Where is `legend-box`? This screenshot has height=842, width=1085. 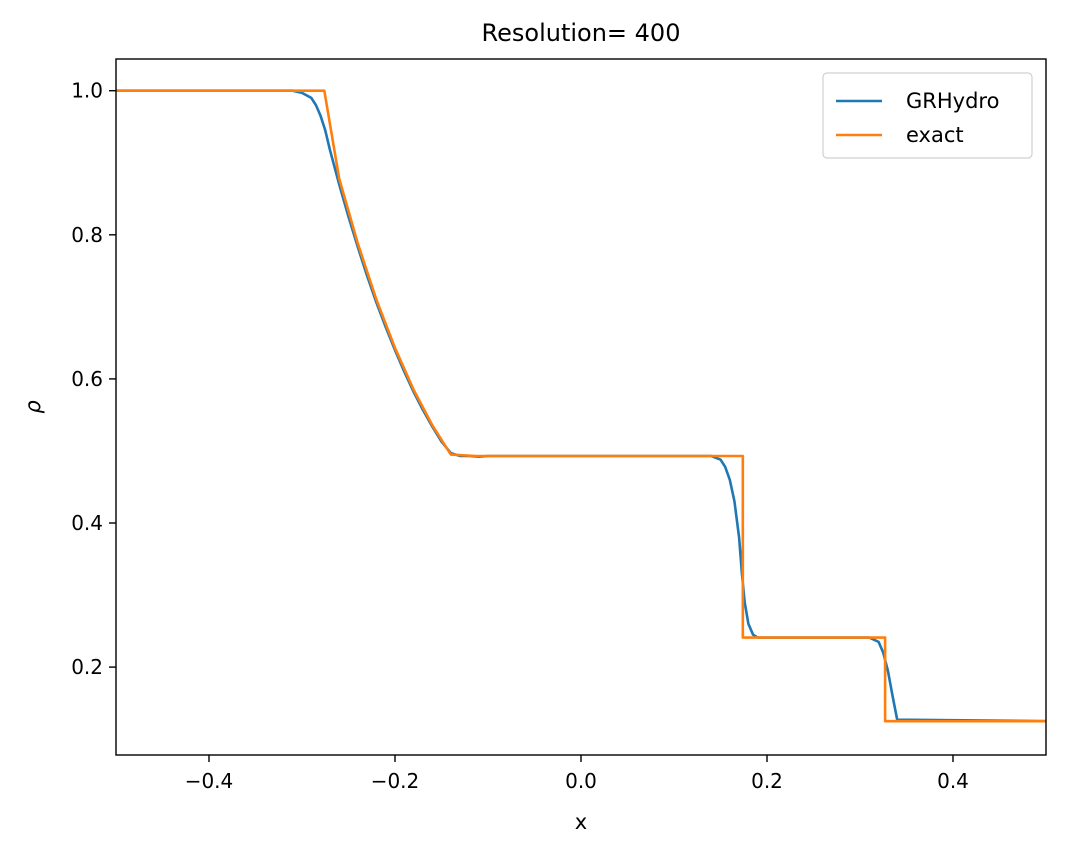 legend-box is located at coordinates (927, 115).